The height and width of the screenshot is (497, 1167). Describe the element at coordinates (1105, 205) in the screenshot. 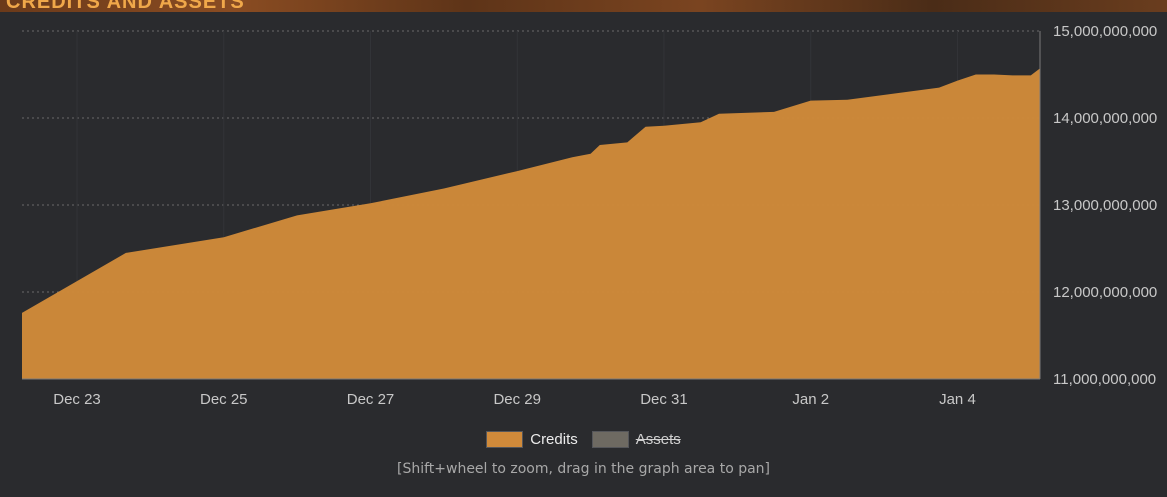

I see `y-tick-label: 13,000,000,000` at that location.